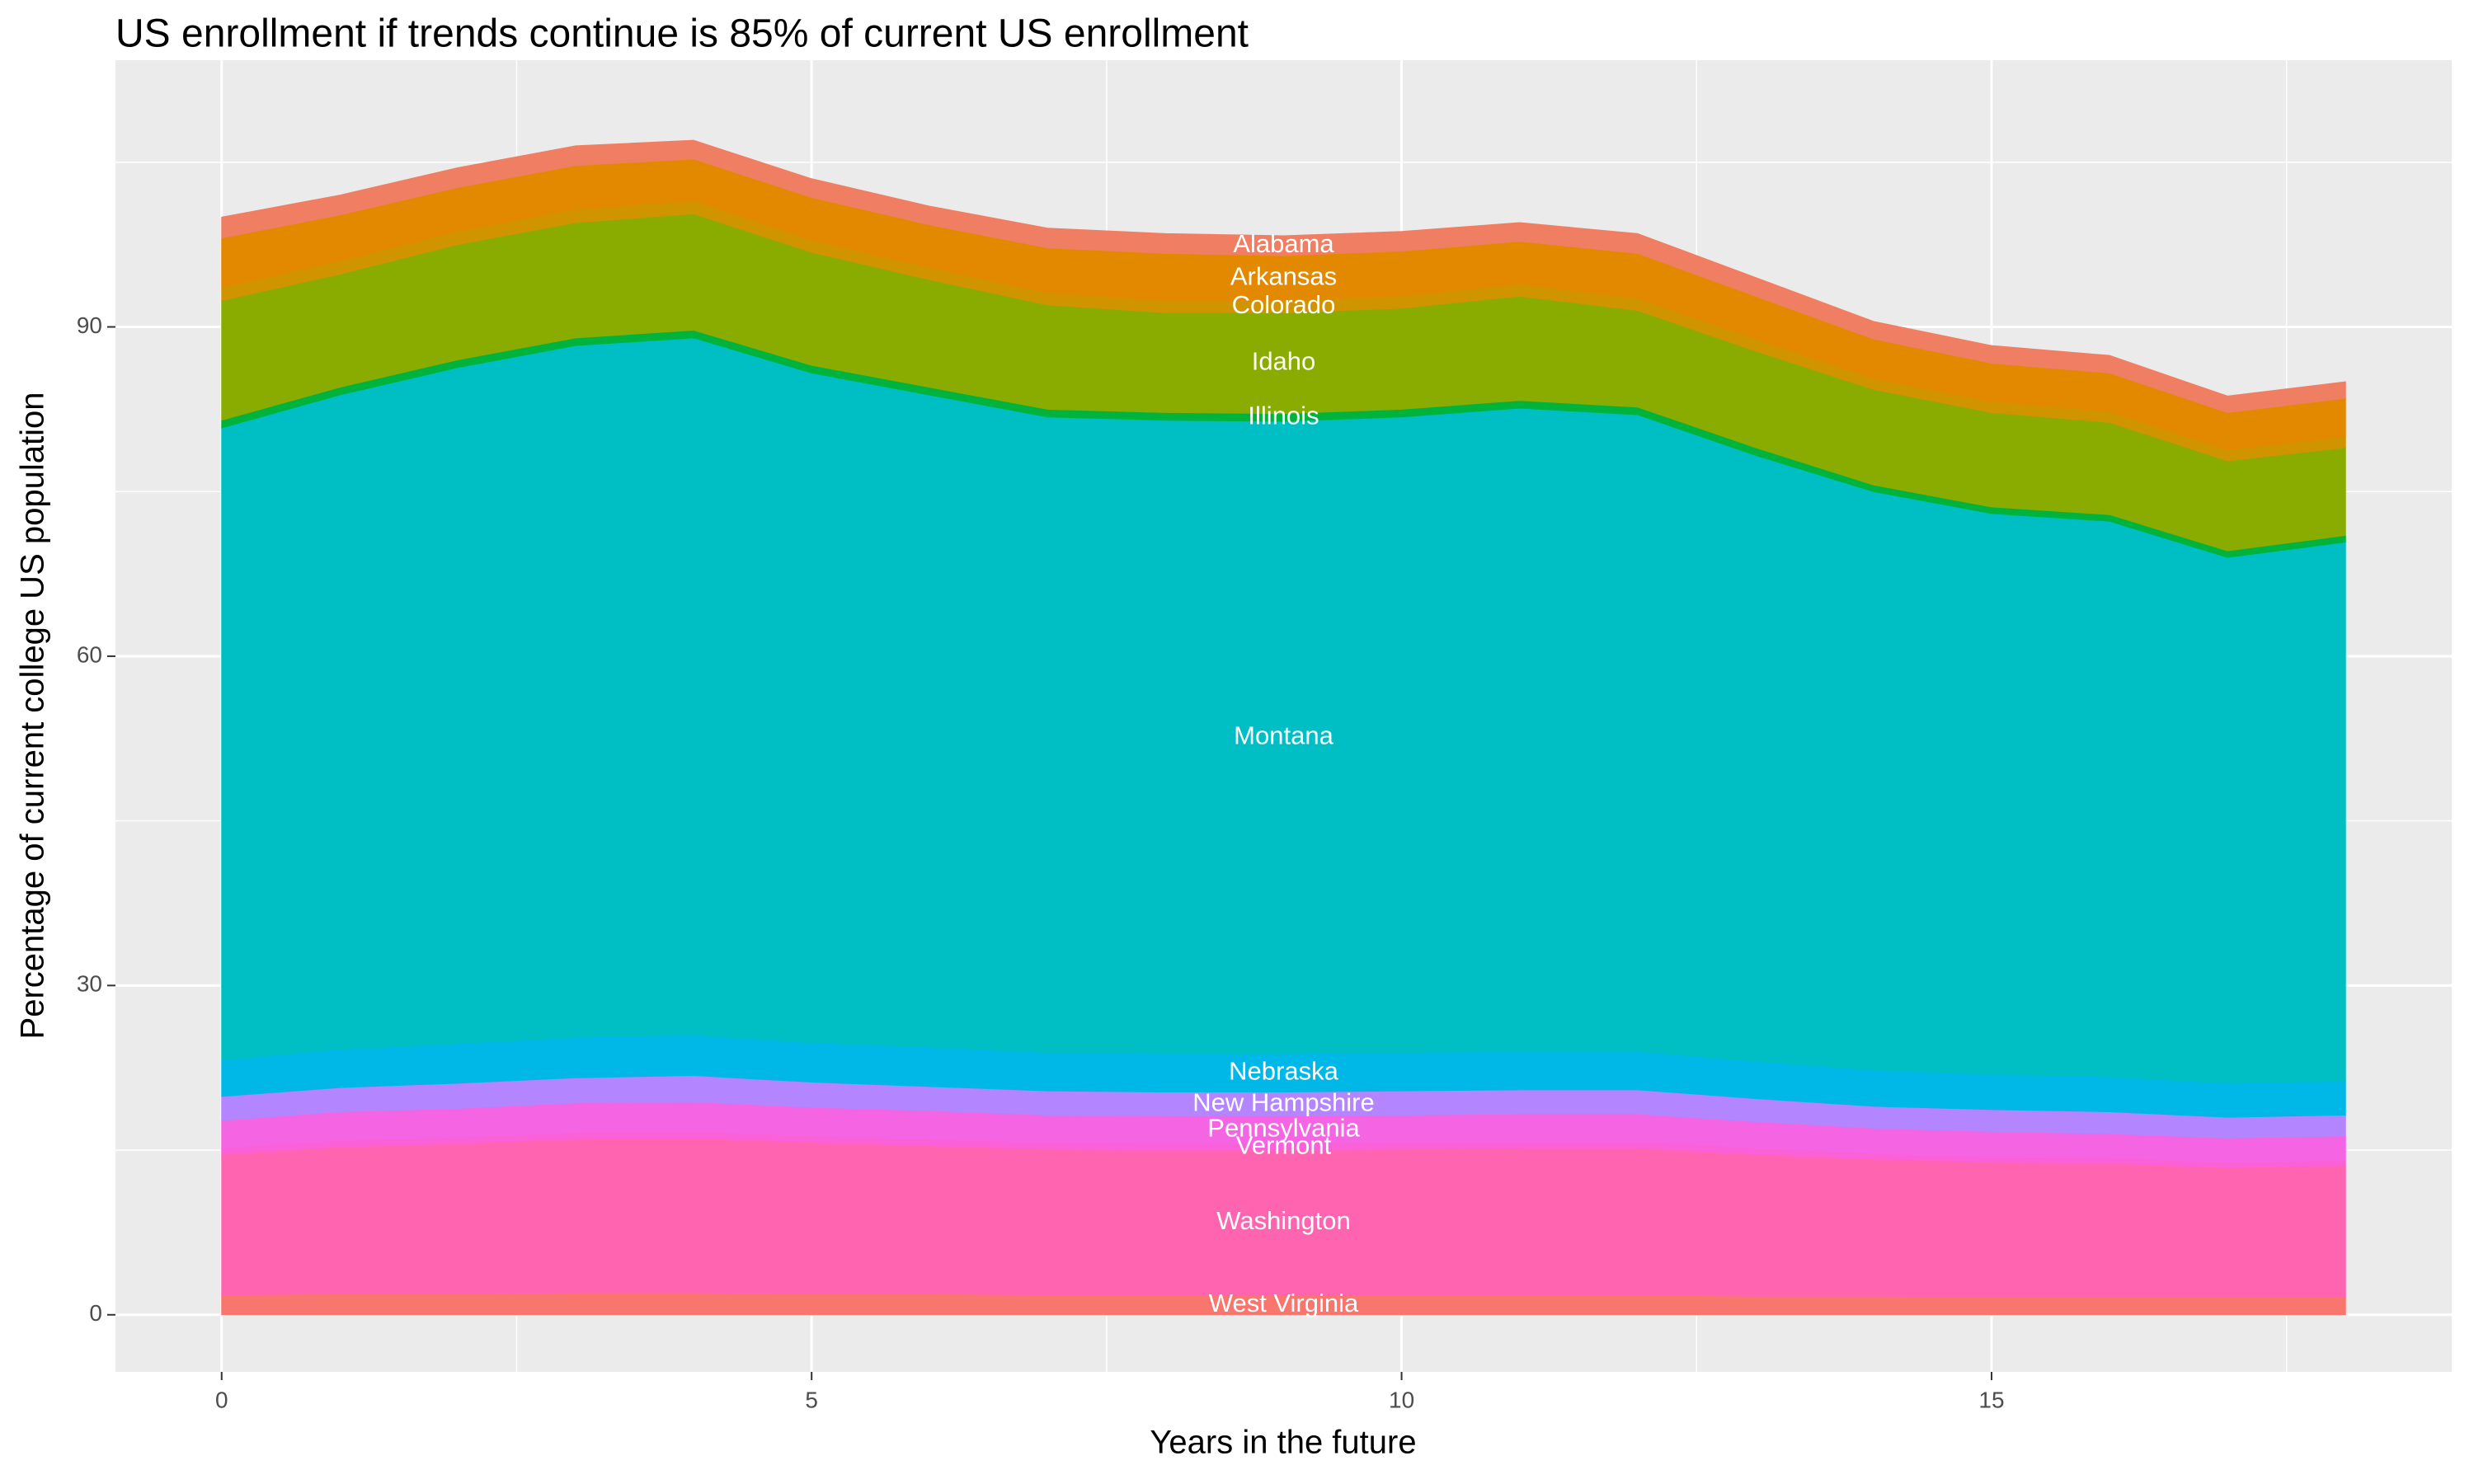  I want to click on y-tick-label: 90, so click(89, 325).